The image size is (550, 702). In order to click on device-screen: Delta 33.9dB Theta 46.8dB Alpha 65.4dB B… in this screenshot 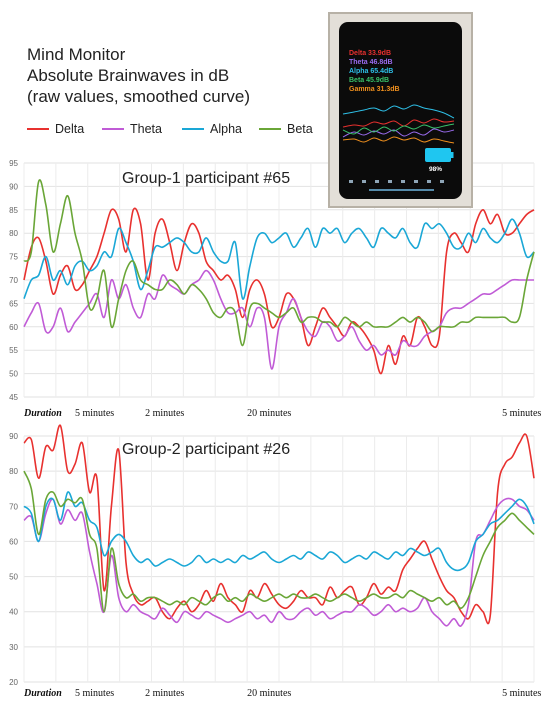, I will do `click(400, 110)`.